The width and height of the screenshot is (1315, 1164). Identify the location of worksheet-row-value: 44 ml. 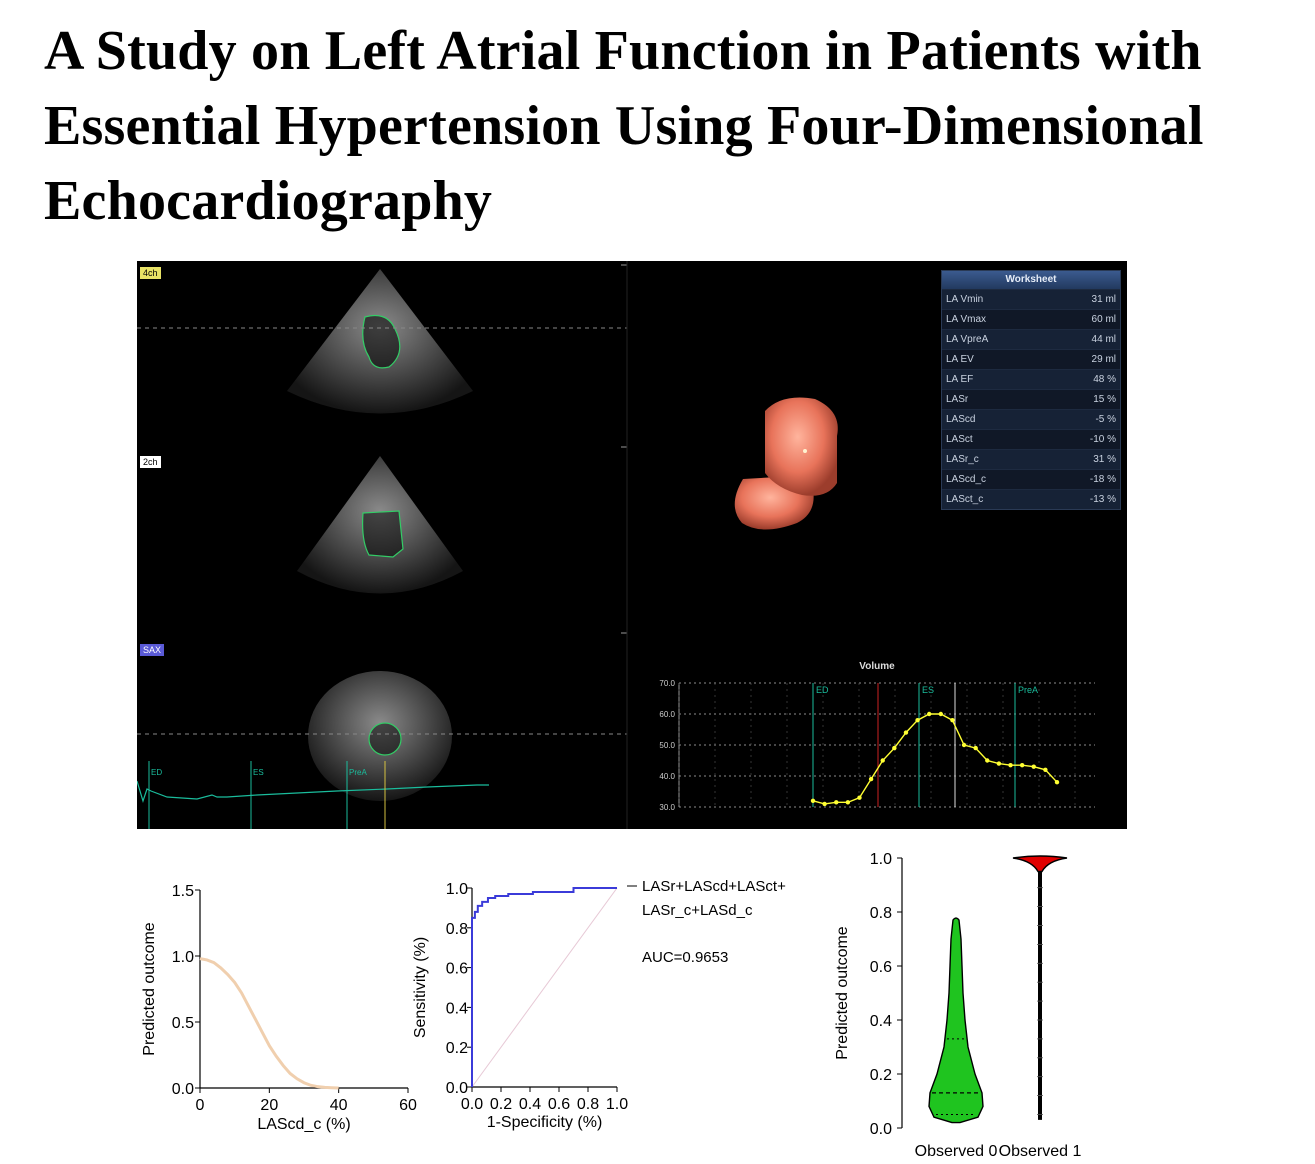
(1103, 339).